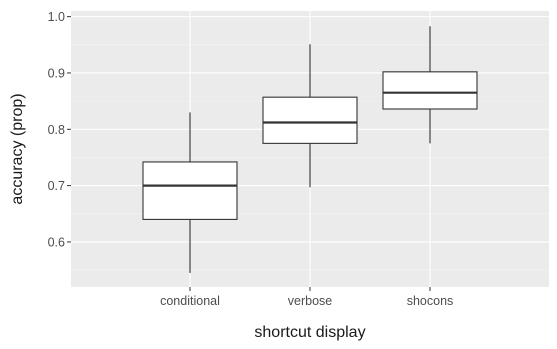  What do you see at coordinates (17, 148) in the screenshot?
I see `y-axis-title: accuracy (prop)` at bounding box center [17, 148].